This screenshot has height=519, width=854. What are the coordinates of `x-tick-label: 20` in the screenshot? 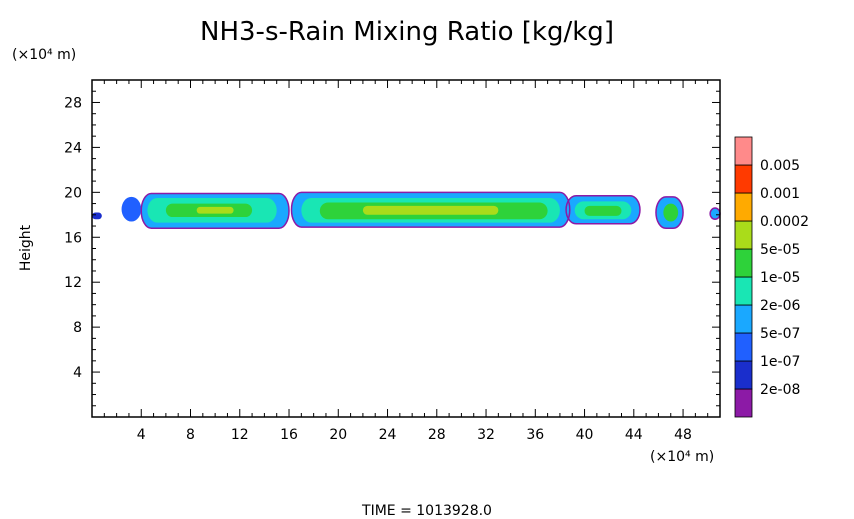 It's located at (338, 435).